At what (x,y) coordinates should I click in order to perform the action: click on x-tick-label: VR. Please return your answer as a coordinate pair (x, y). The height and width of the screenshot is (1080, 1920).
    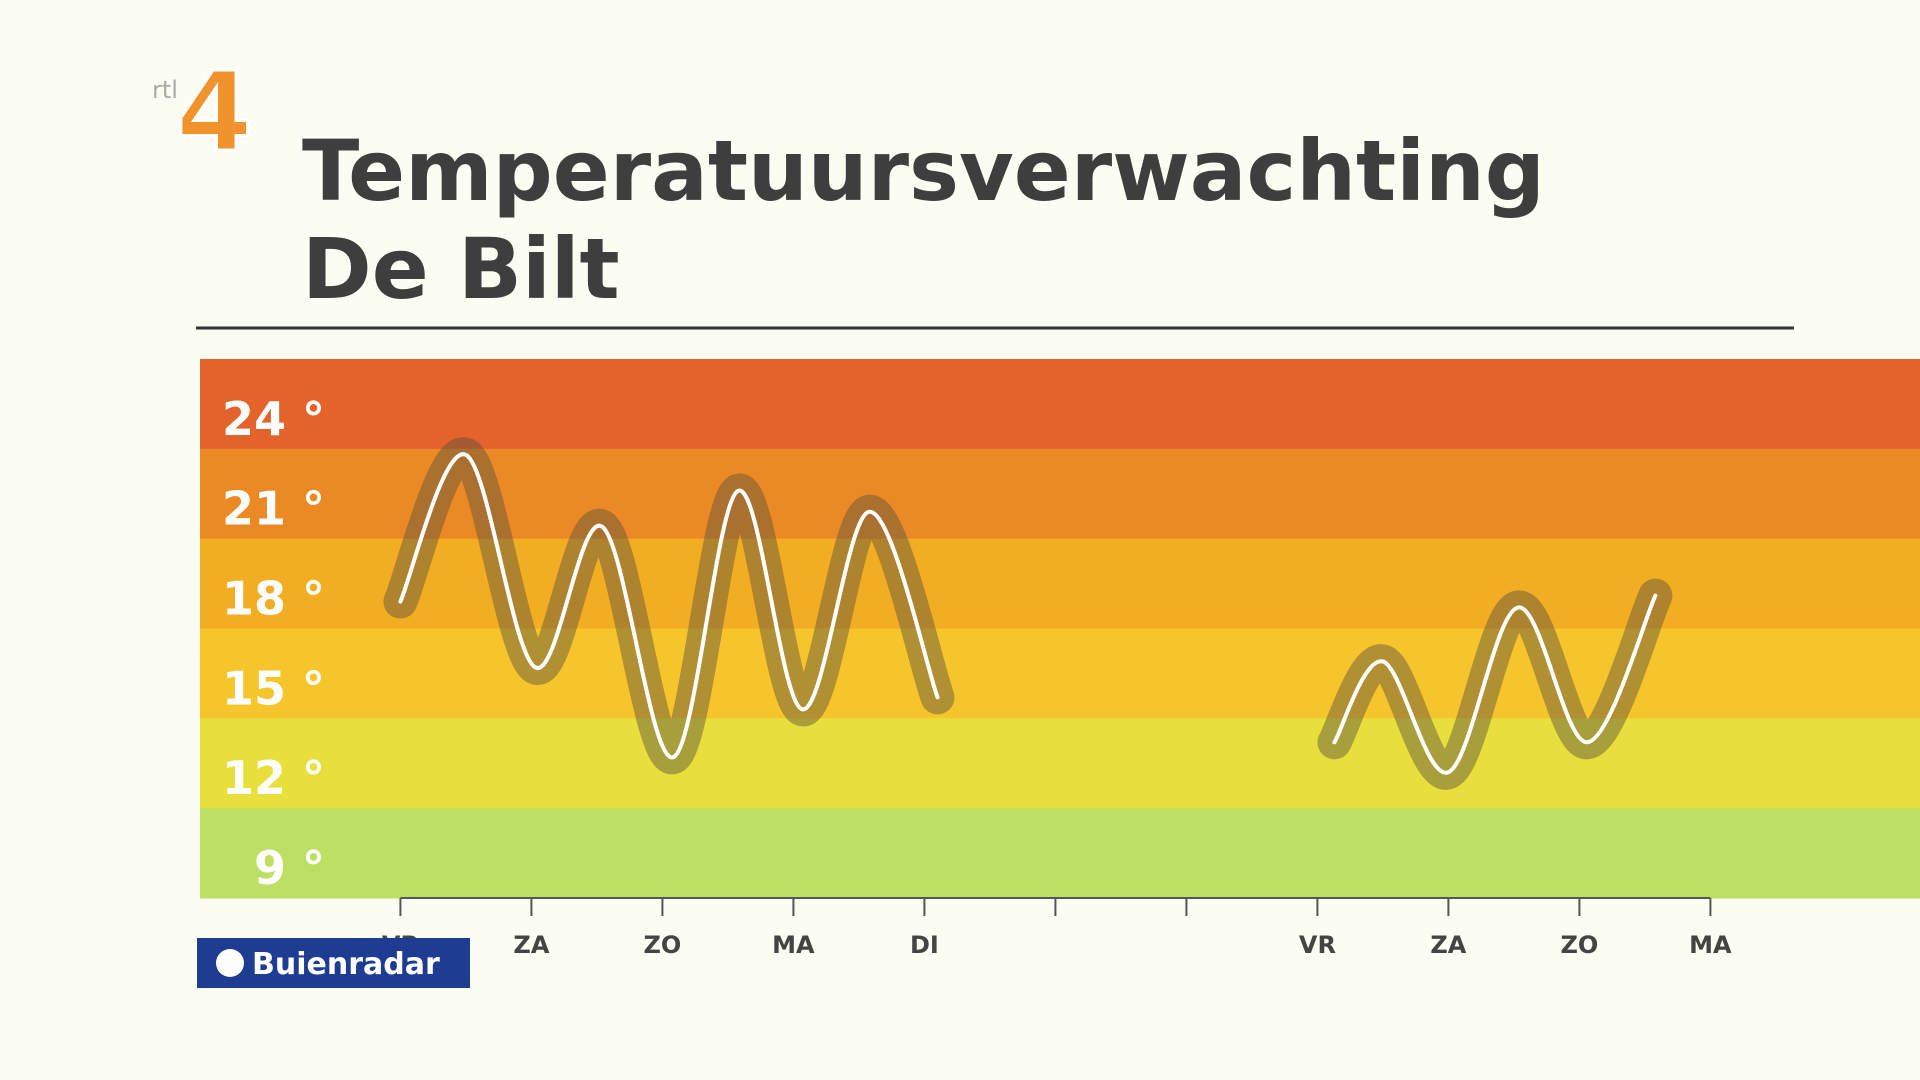
    Looking at the image, I should click on (1317, 945).